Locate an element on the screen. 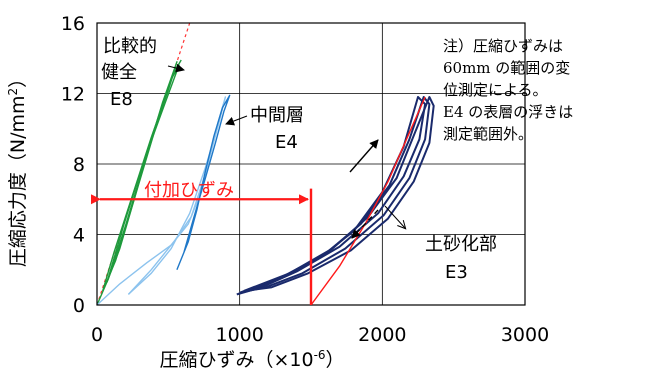 The height and width of the screenshot is (385, 648). added-strain-label: 付加ひずみ is located at coordinates (189, 190).